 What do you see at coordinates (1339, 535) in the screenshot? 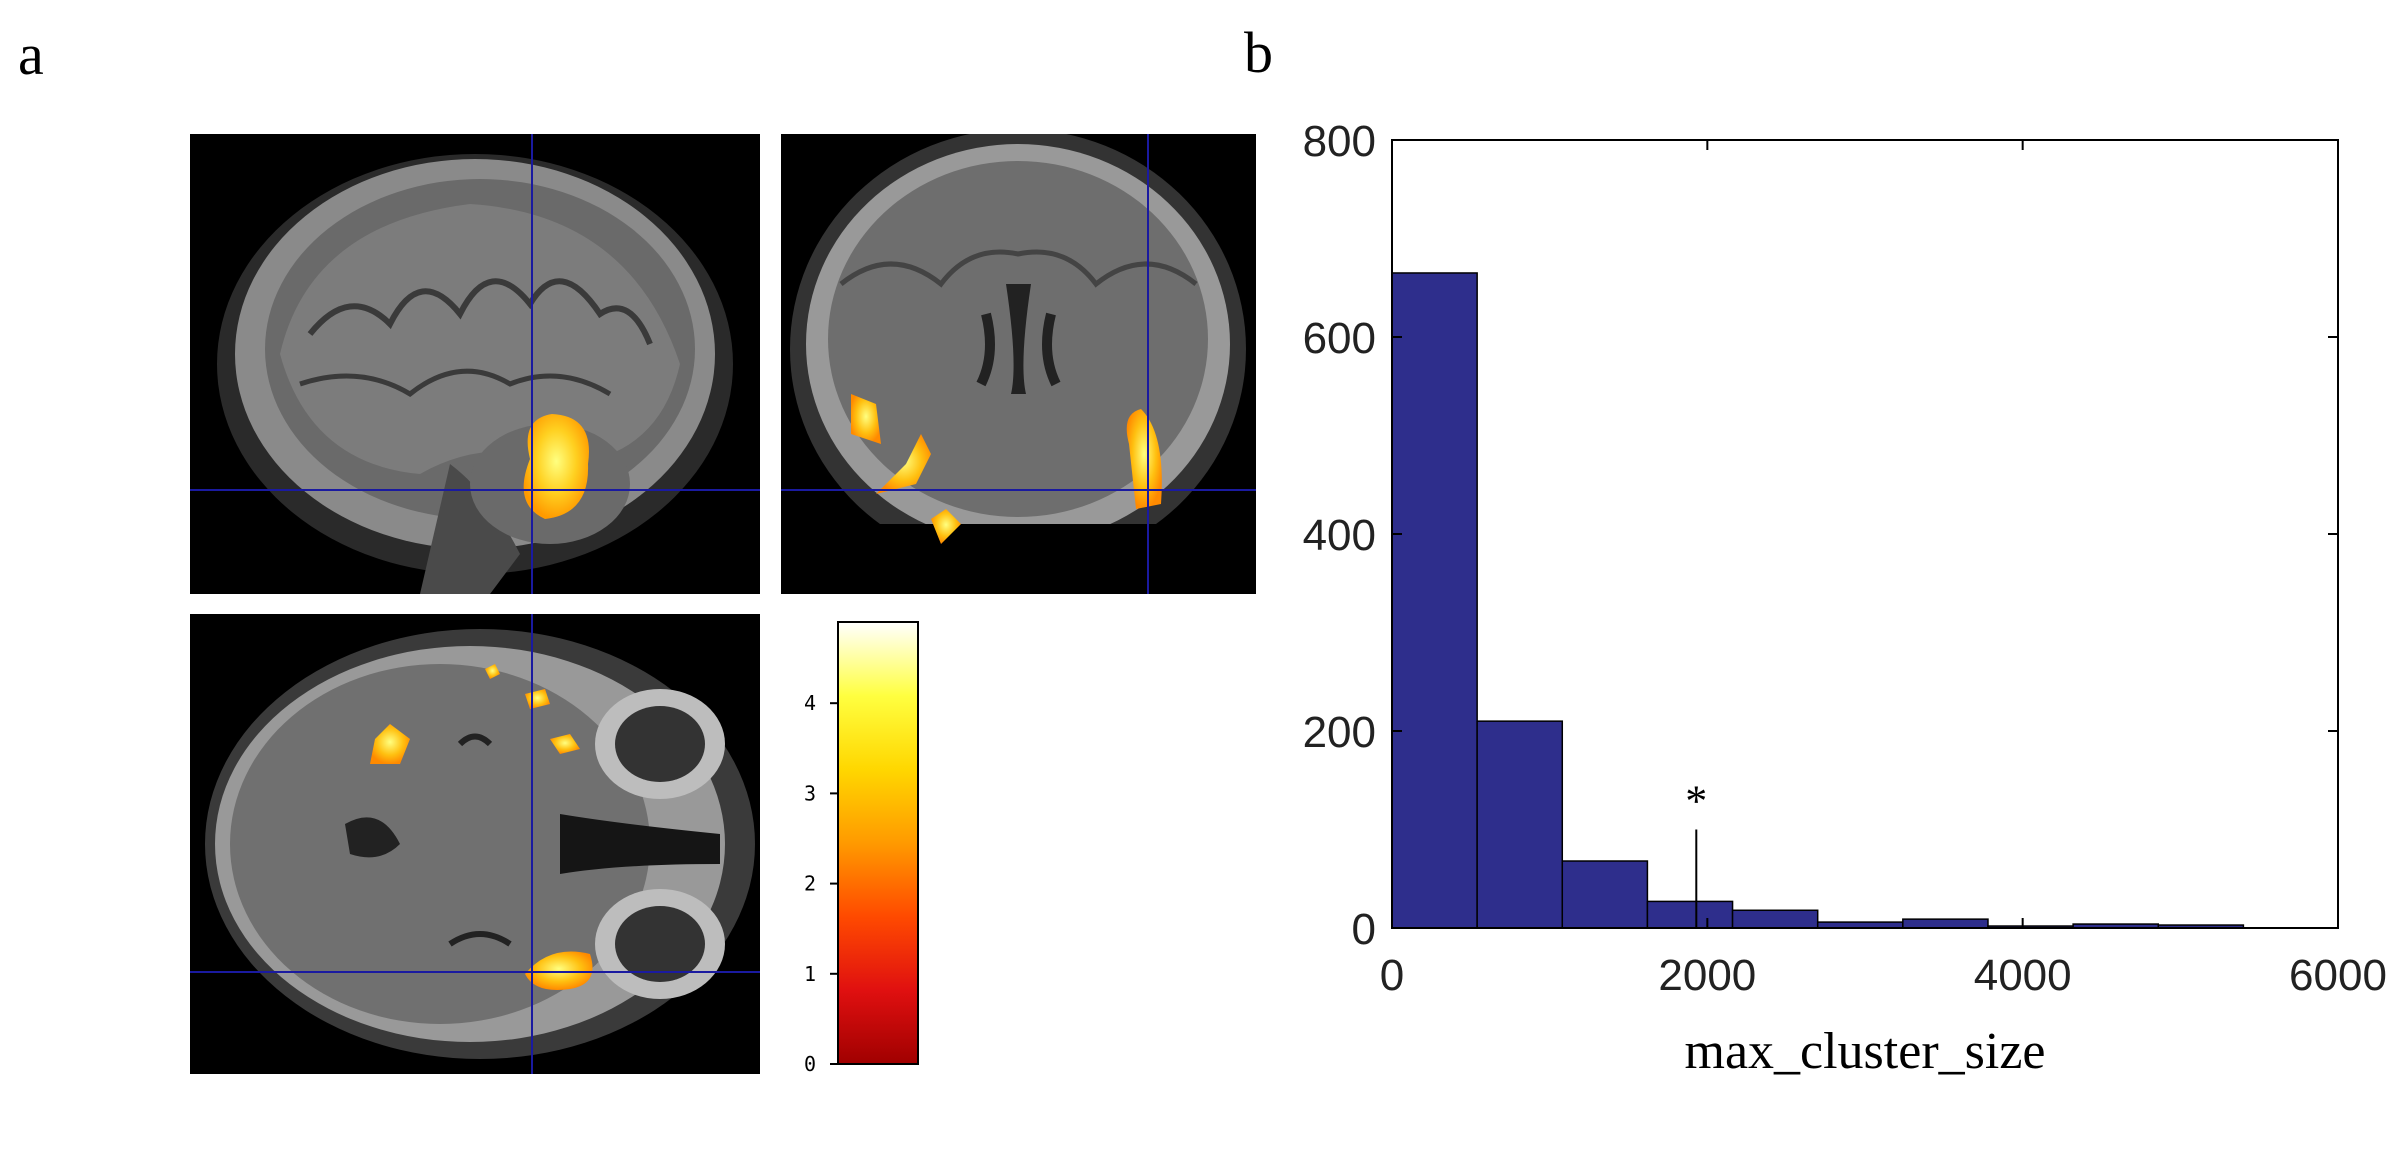
I see `y-tick-label: 400` at bounding box center [1339, 535].